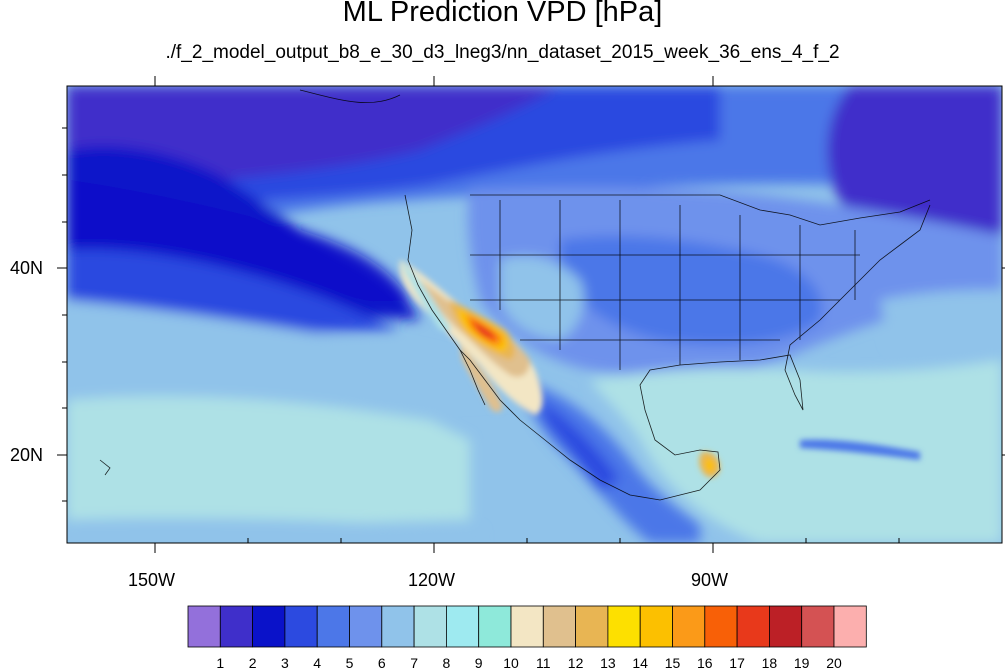 Image resolution: width=1005 pixels, height=672 pixels. Describe the element at coordinates (414, 663) in the screenshot. I see `colorbar-label: 7` at that location.